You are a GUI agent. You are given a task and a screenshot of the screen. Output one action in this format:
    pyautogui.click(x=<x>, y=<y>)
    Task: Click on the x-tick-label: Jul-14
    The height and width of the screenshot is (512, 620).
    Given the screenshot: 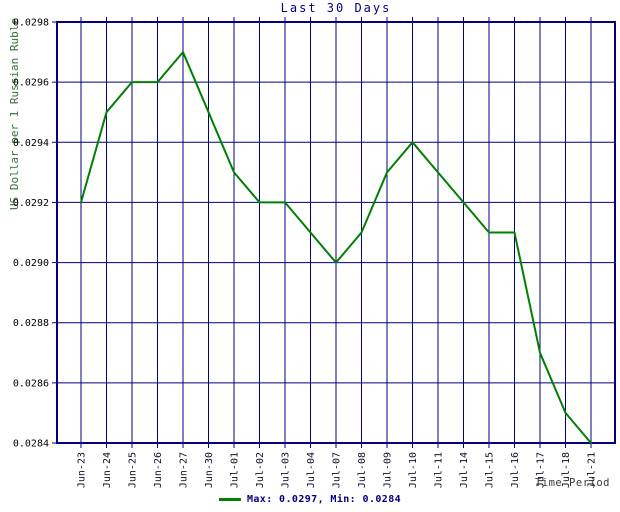 What is the action you would take?
    pyautogui.click(x=464, y=470)
    